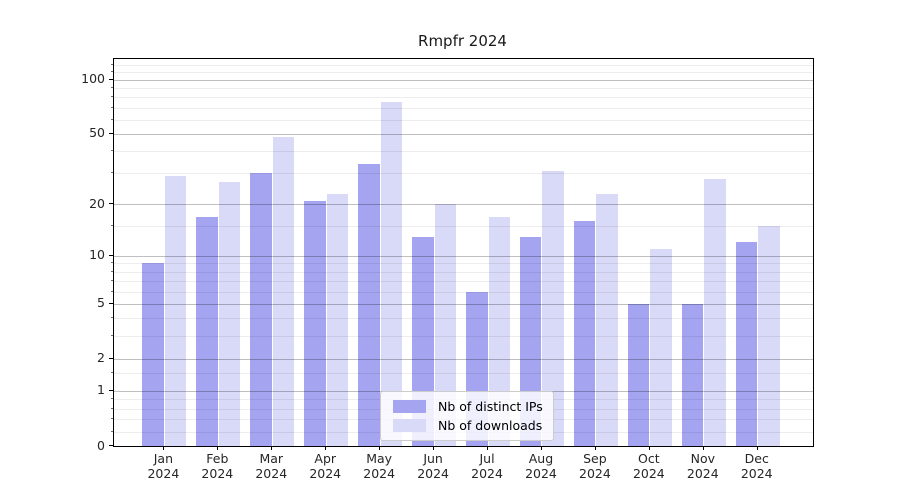 The image size is (900, 500). What do you see at coordinates (541, 466) in the screenshot?
I see `x-tick-label: Aug 2024` at bounding box center [541, 466].